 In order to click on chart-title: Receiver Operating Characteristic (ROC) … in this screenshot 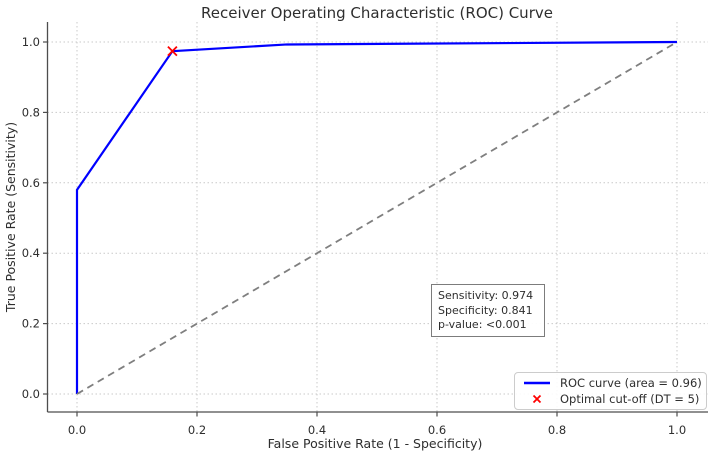, I will do `click(377, 13)`.